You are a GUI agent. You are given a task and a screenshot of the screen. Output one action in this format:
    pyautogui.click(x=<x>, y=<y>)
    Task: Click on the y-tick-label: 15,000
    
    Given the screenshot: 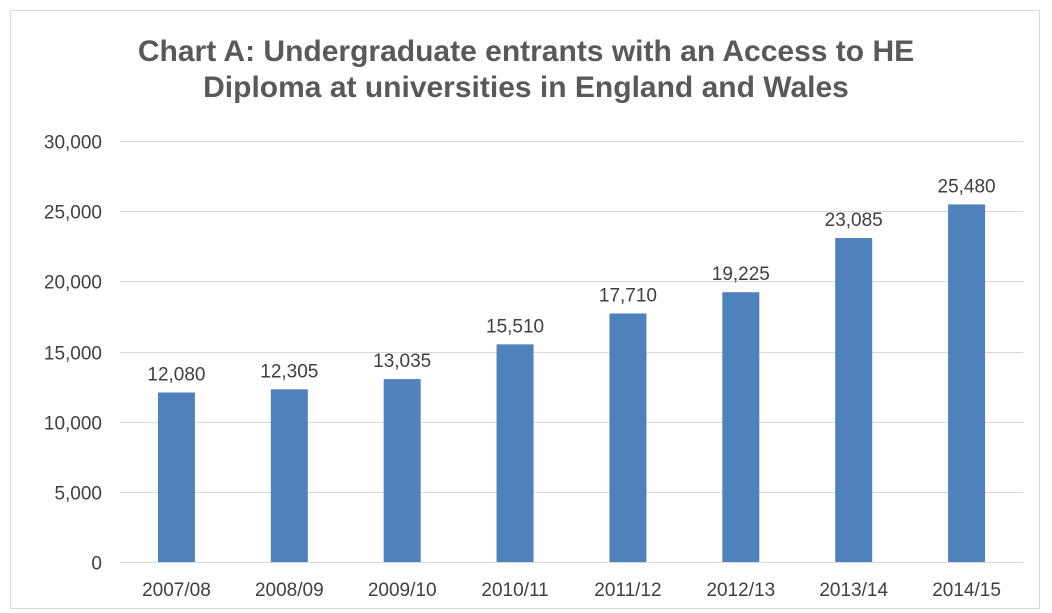 What is the action you would take?
    pyautogui.click(x=73, y=354)
    